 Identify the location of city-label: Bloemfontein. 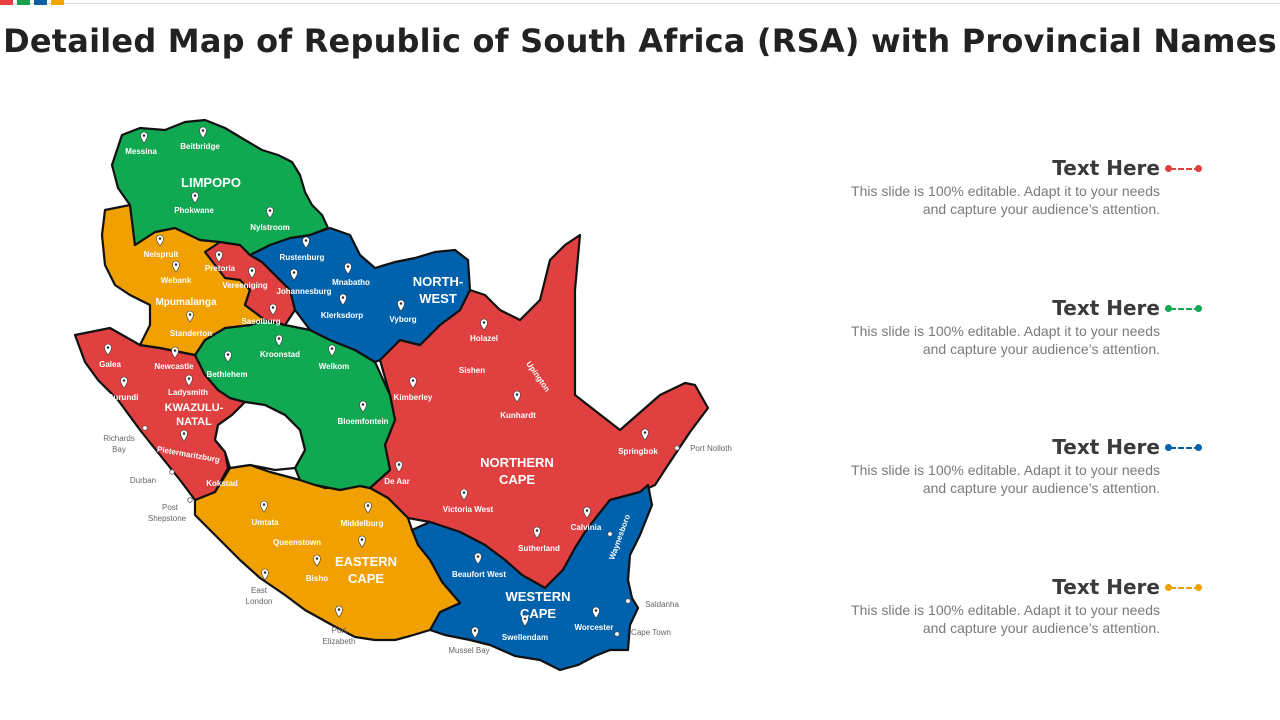
(362, 421).